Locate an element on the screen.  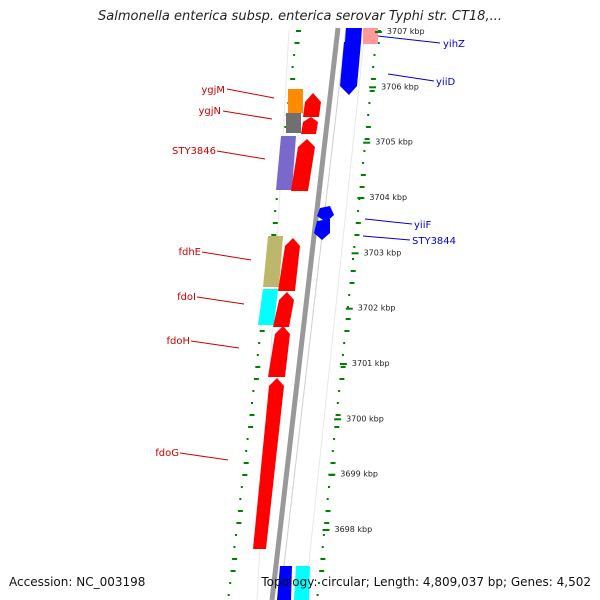
ruler-tick-label: 3698 kbp is located at coordinates (354, 529).